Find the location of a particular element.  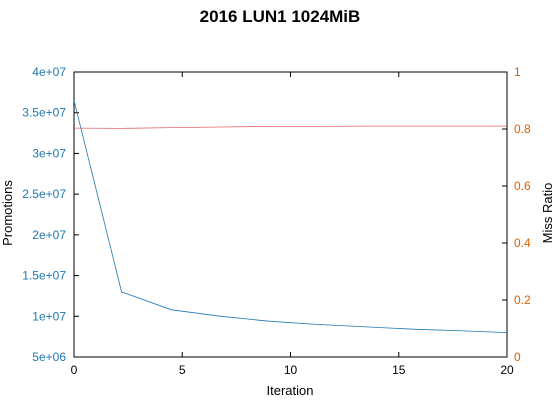

x-tick-label: 20 is located at coordinates (507, 370).